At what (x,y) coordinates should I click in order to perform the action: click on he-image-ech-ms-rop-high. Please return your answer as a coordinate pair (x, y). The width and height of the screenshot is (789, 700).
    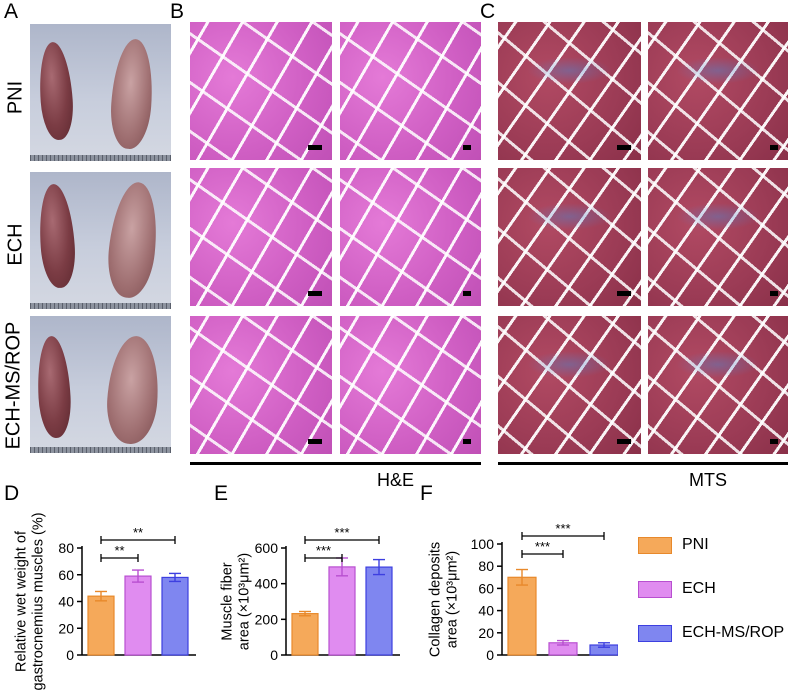
    Looking at the image, I should click on (410, 385).